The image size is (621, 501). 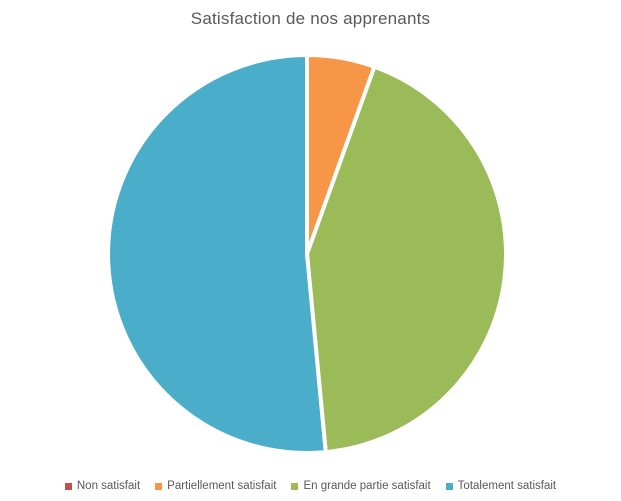 I want to click on legend-label: Totalement satisfait, so click(x=507, y=486).